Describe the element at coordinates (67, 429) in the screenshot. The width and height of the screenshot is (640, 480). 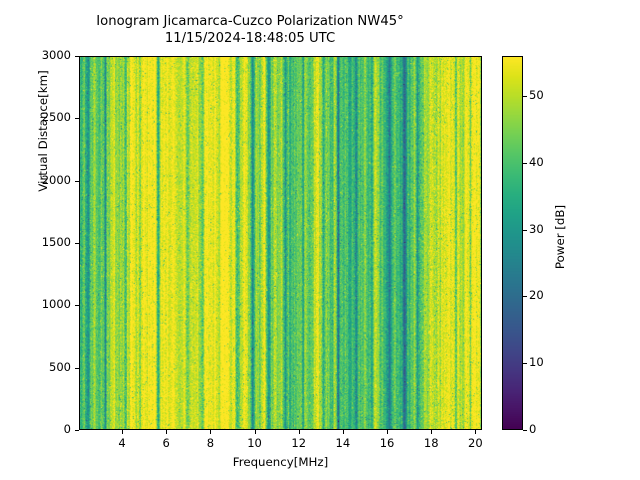
I see `y-tick-label-0: 0` at that location.